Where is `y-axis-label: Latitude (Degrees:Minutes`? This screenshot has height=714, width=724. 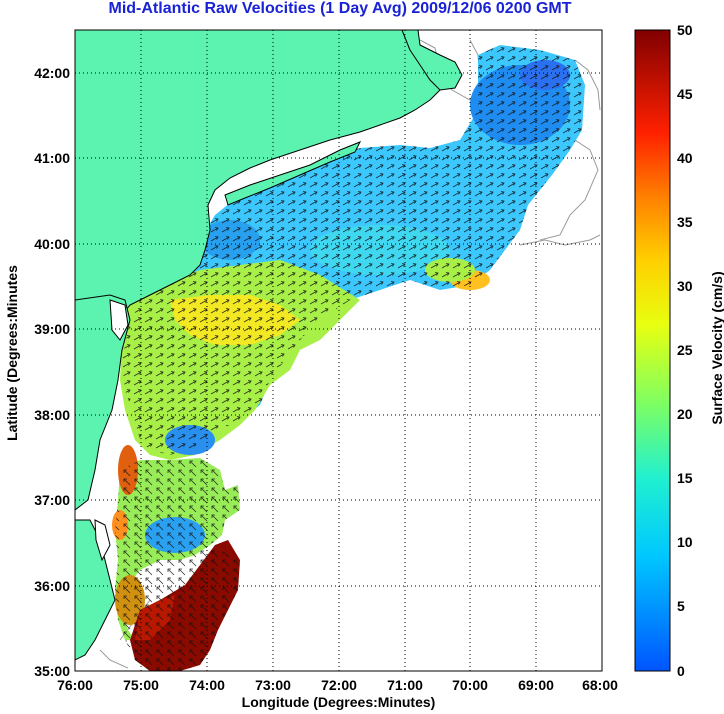 y-axis-label: Latitude (Degrees:Minutes is located at coordinates (12, 353).